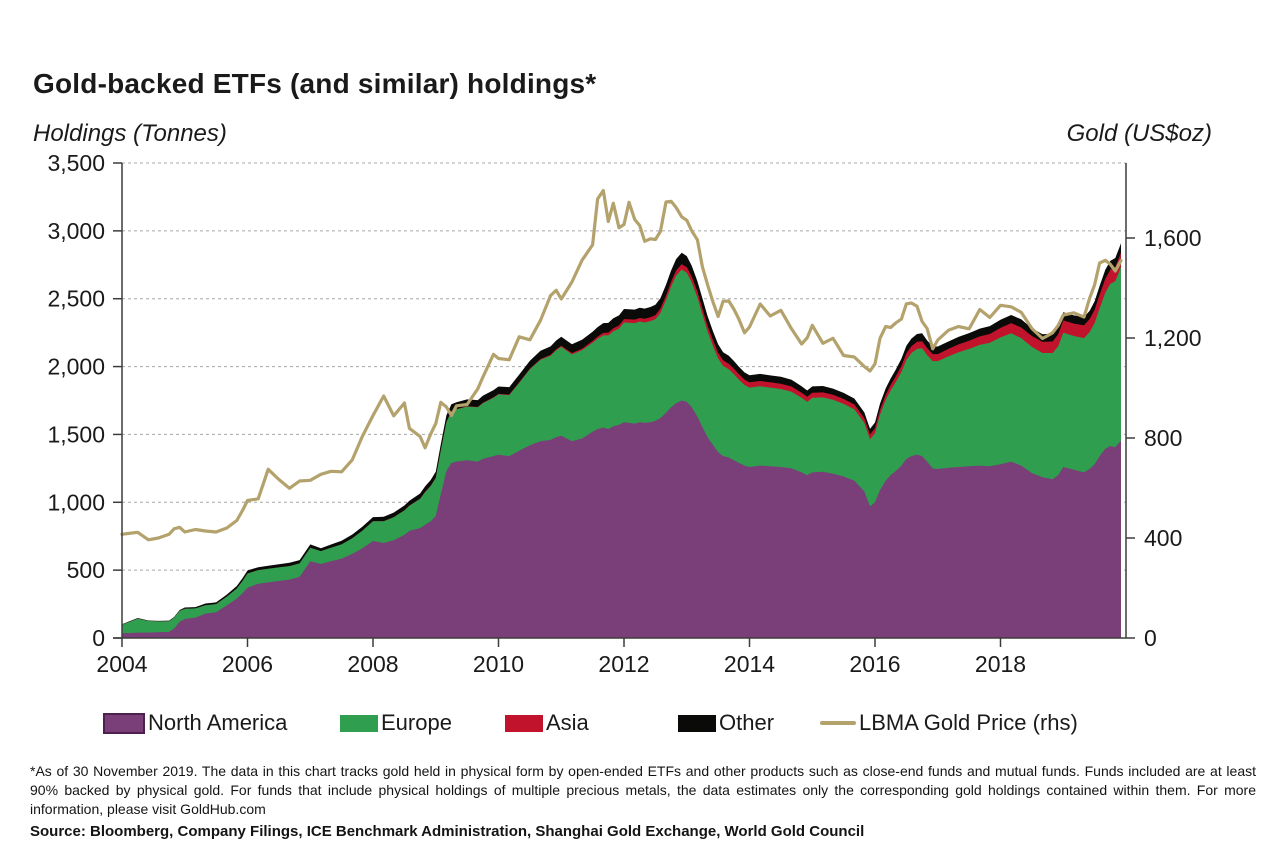 Image resolution: width=1278 pixels, height=860 pixels. Describe the element at coordinates (697, 723) in the screenshot. I see `other-swatch-icon` at that location.